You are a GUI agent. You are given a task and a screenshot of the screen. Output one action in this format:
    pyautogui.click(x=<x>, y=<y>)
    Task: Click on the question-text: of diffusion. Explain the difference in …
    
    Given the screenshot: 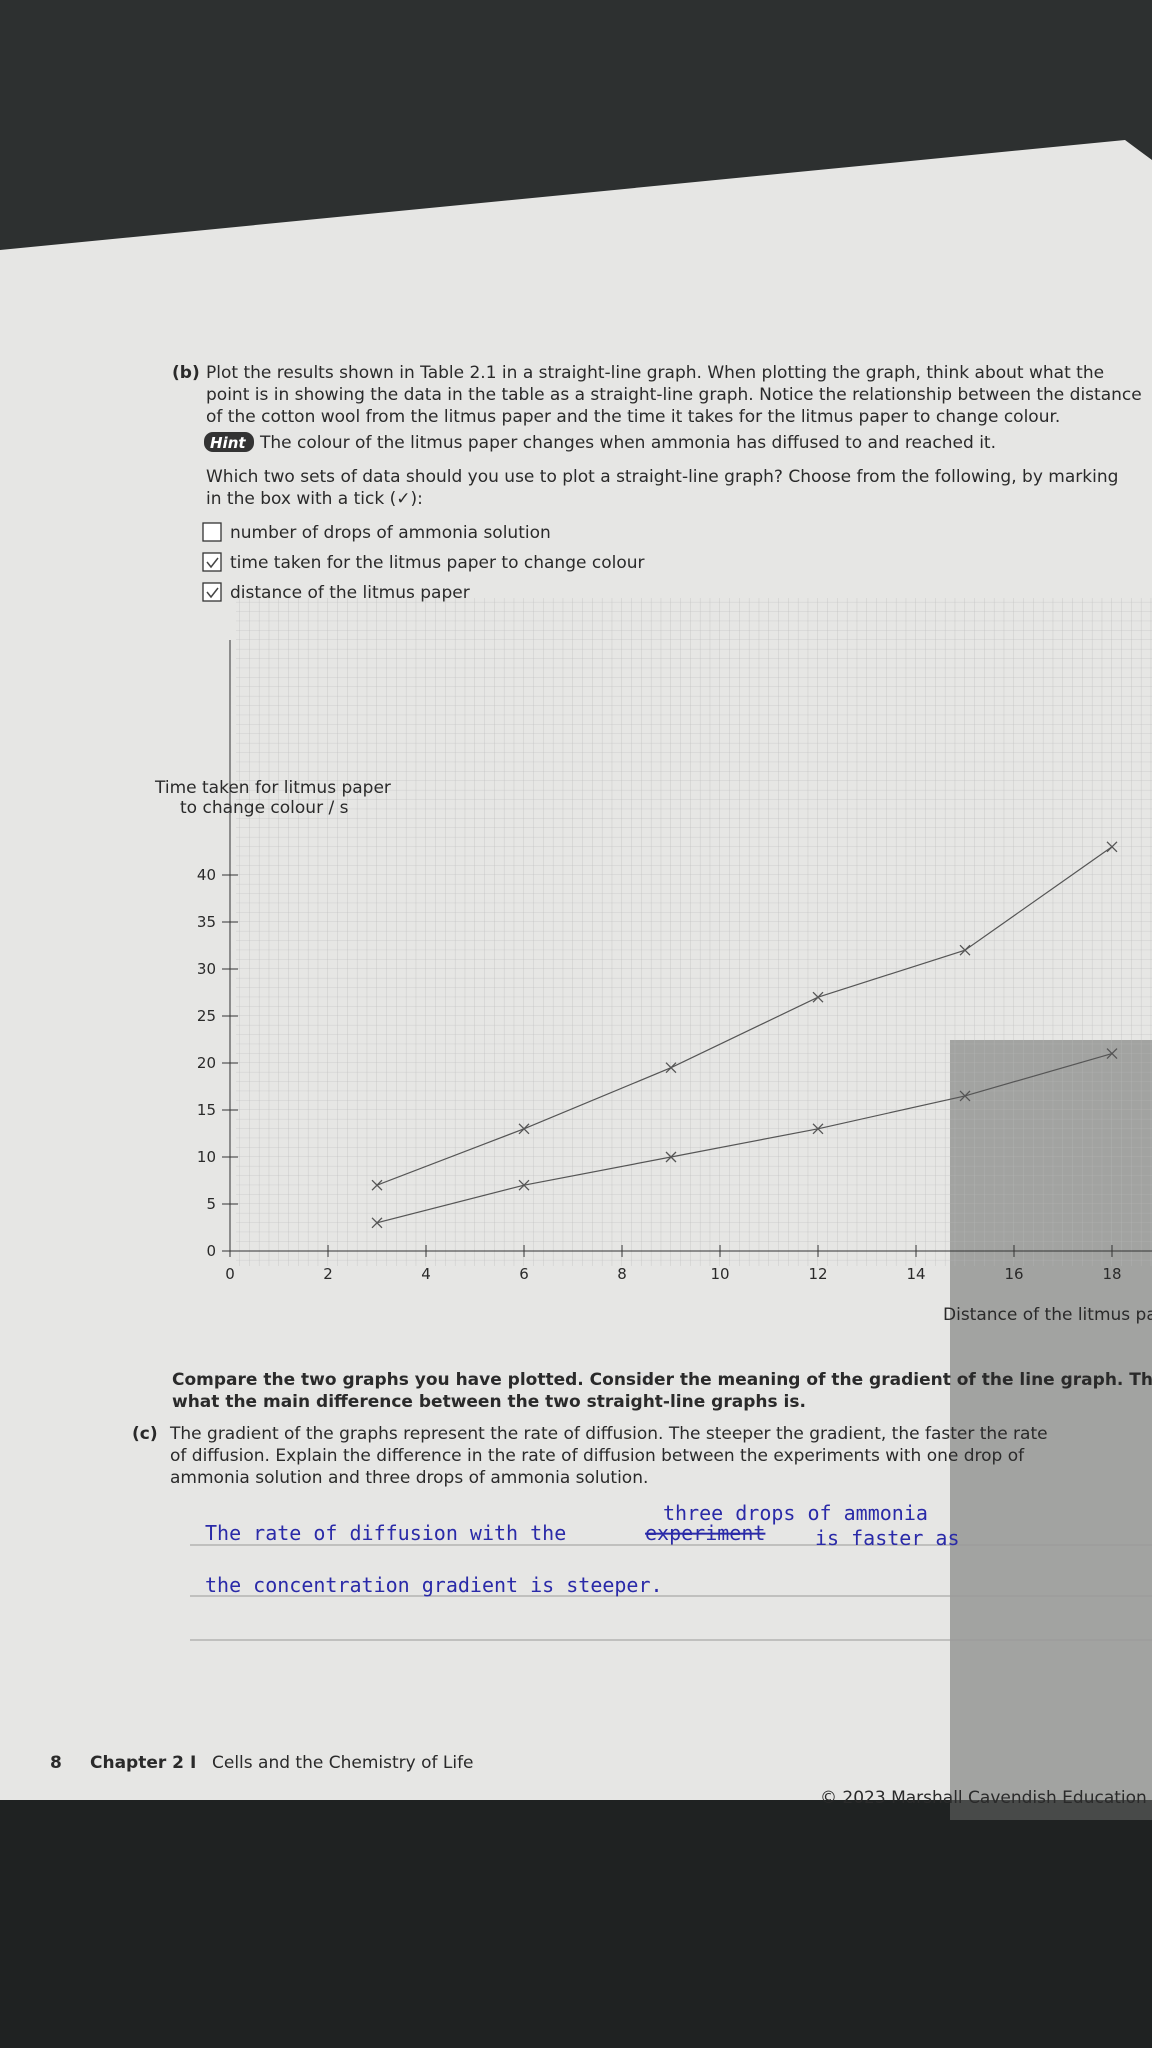 What is the action you would take?
    pyautogui.click(x=597, y=1456)
    